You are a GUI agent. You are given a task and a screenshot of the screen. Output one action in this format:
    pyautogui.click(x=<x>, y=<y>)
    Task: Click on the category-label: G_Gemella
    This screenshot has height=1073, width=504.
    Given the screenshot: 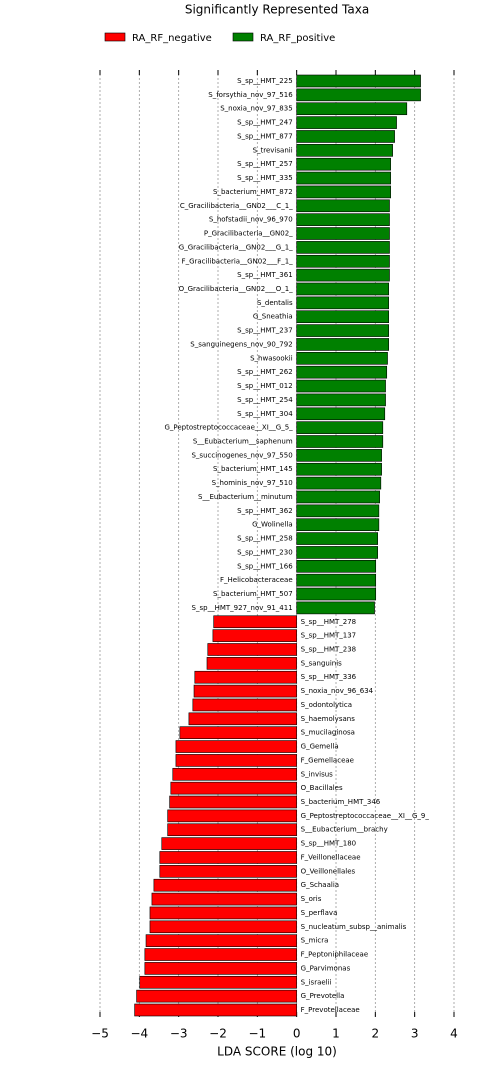 What is the action you would take?
    pyautogui.click(x=320, y=747)
    